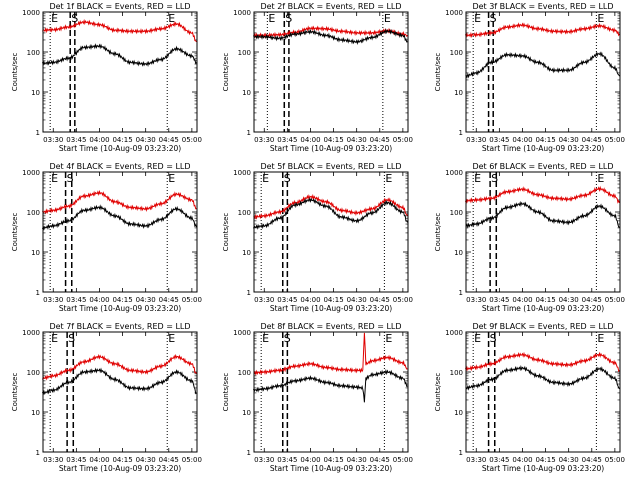 This screenshot has height=480, width=640. Describe the element at coordinates (542, 166) in the screenshot. I see `chart-title: Det 6f BLACK = Events, RED = LLD` at that location.